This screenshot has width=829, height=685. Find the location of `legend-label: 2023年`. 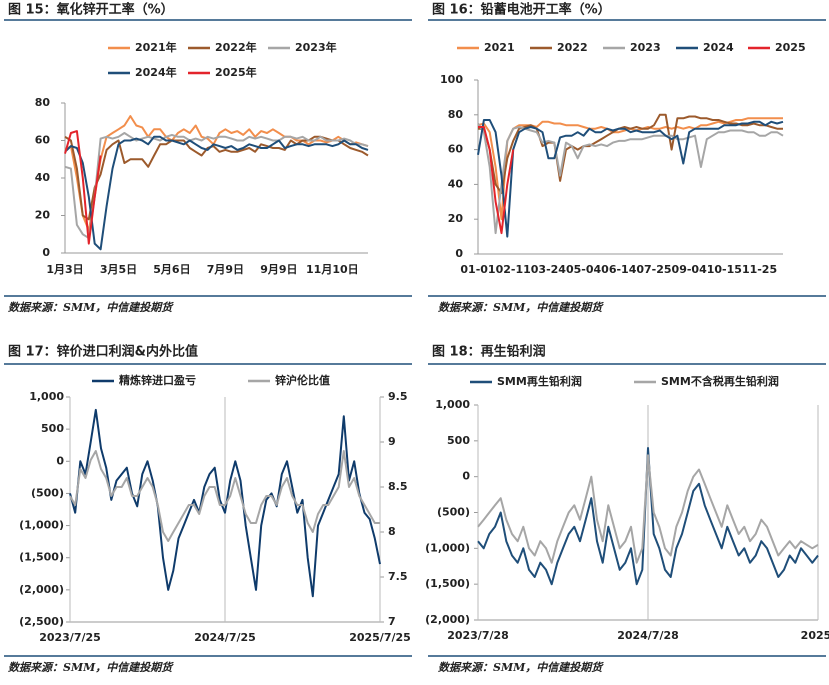

legend-label: 2023年 is located at coordinates (316, 47).